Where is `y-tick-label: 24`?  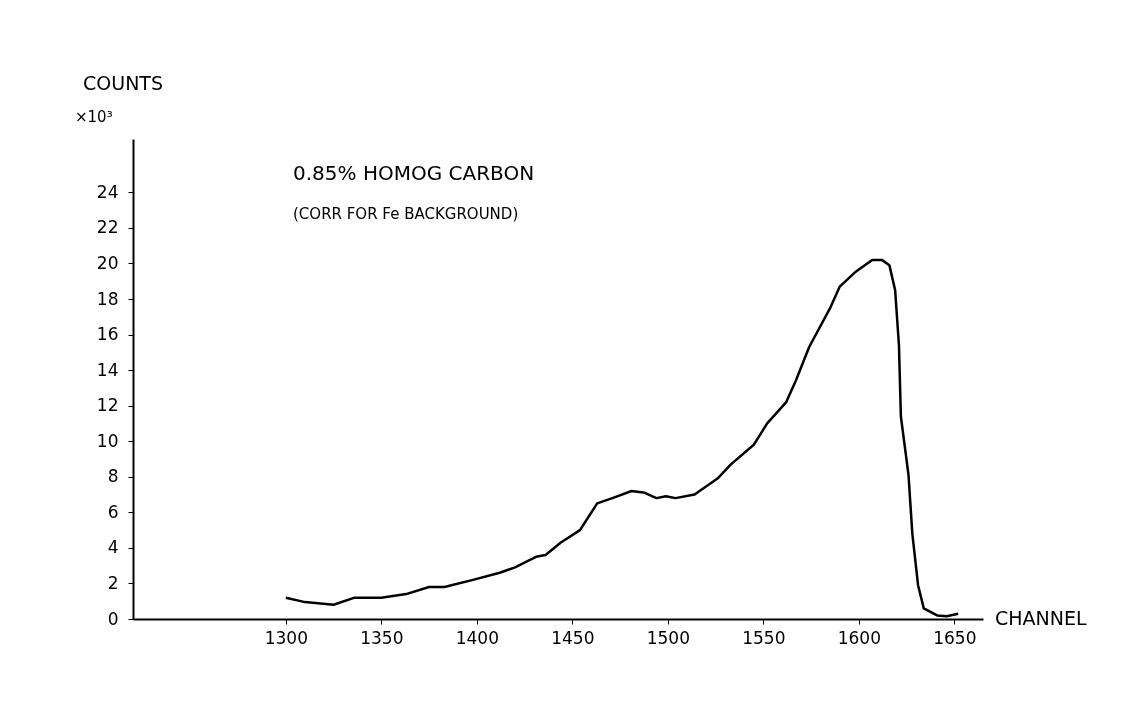 y-tick-label: 24 is located at coordinates (107, 191).